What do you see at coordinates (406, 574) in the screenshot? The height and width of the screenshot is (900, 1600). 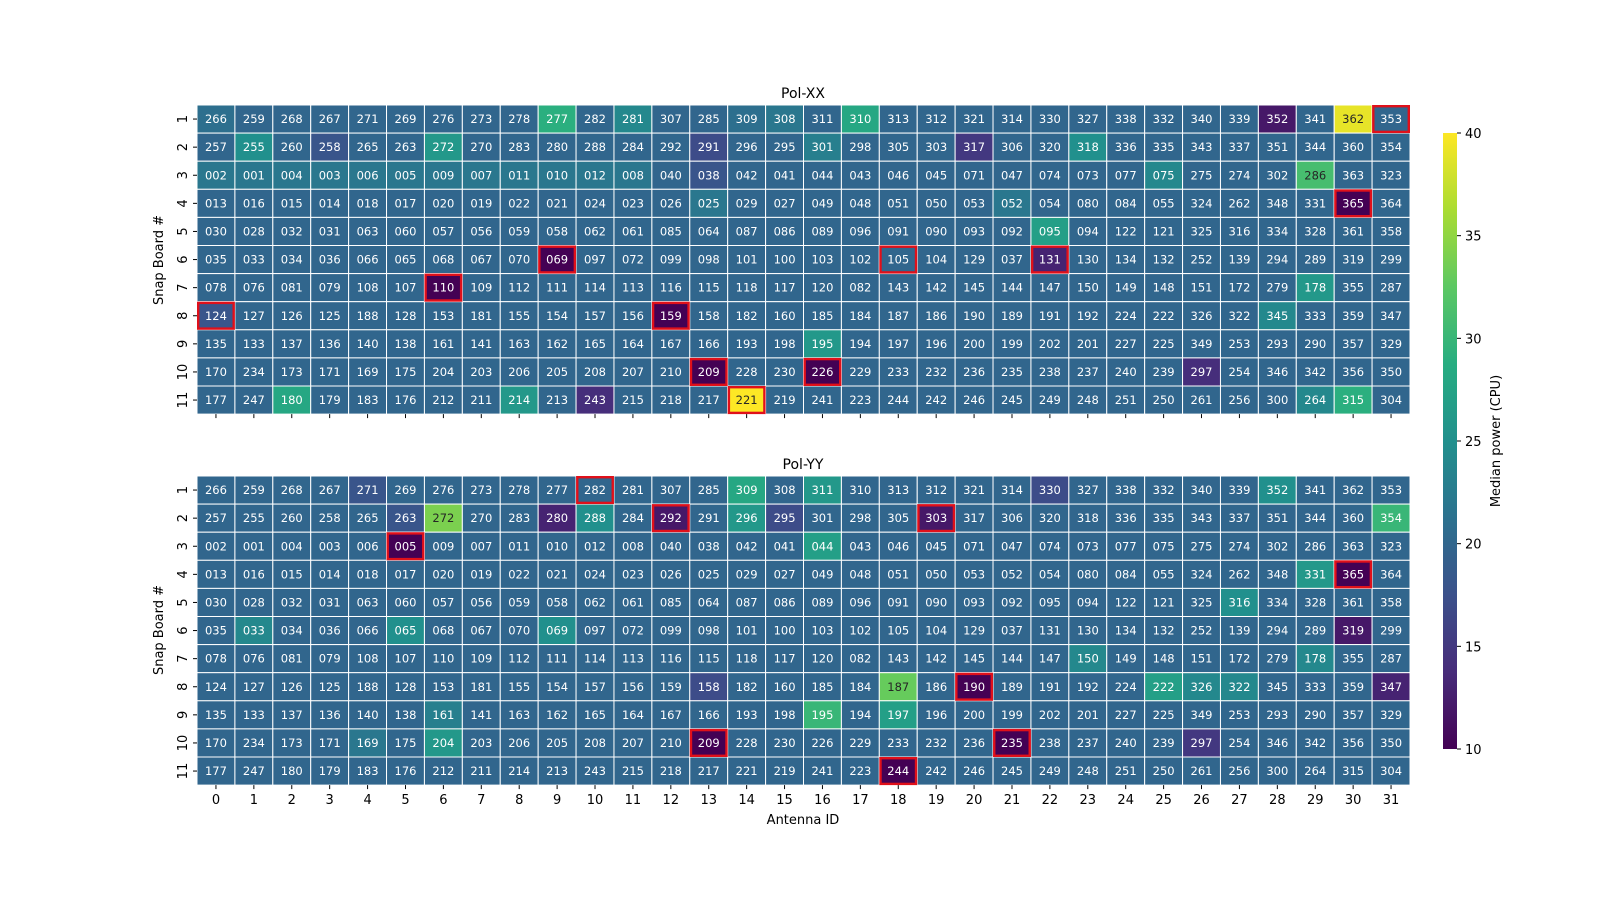 I see `cell-label: 017` at bounding box center [406, 574].